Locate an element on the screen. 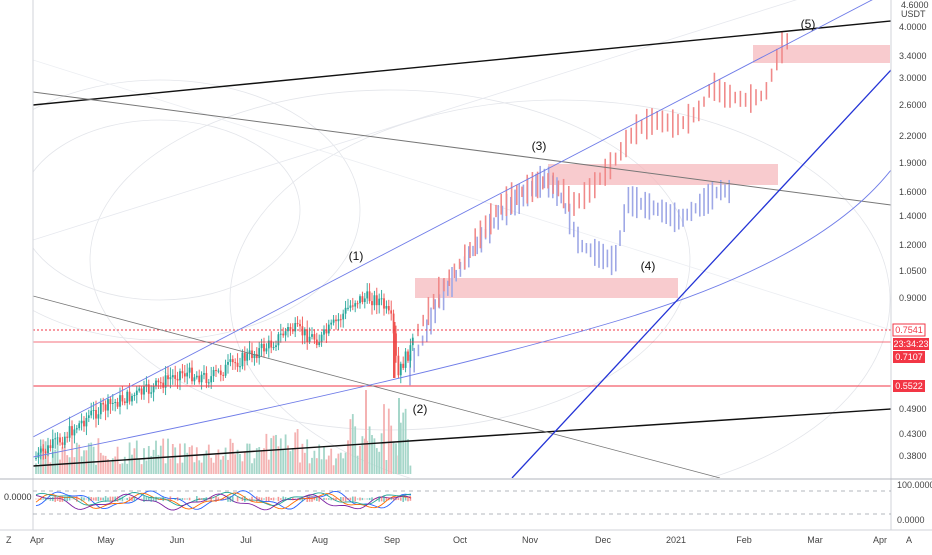 The image size is (932, 555). price-badge-3: 0.5522 is located at coordinates (909, 386).